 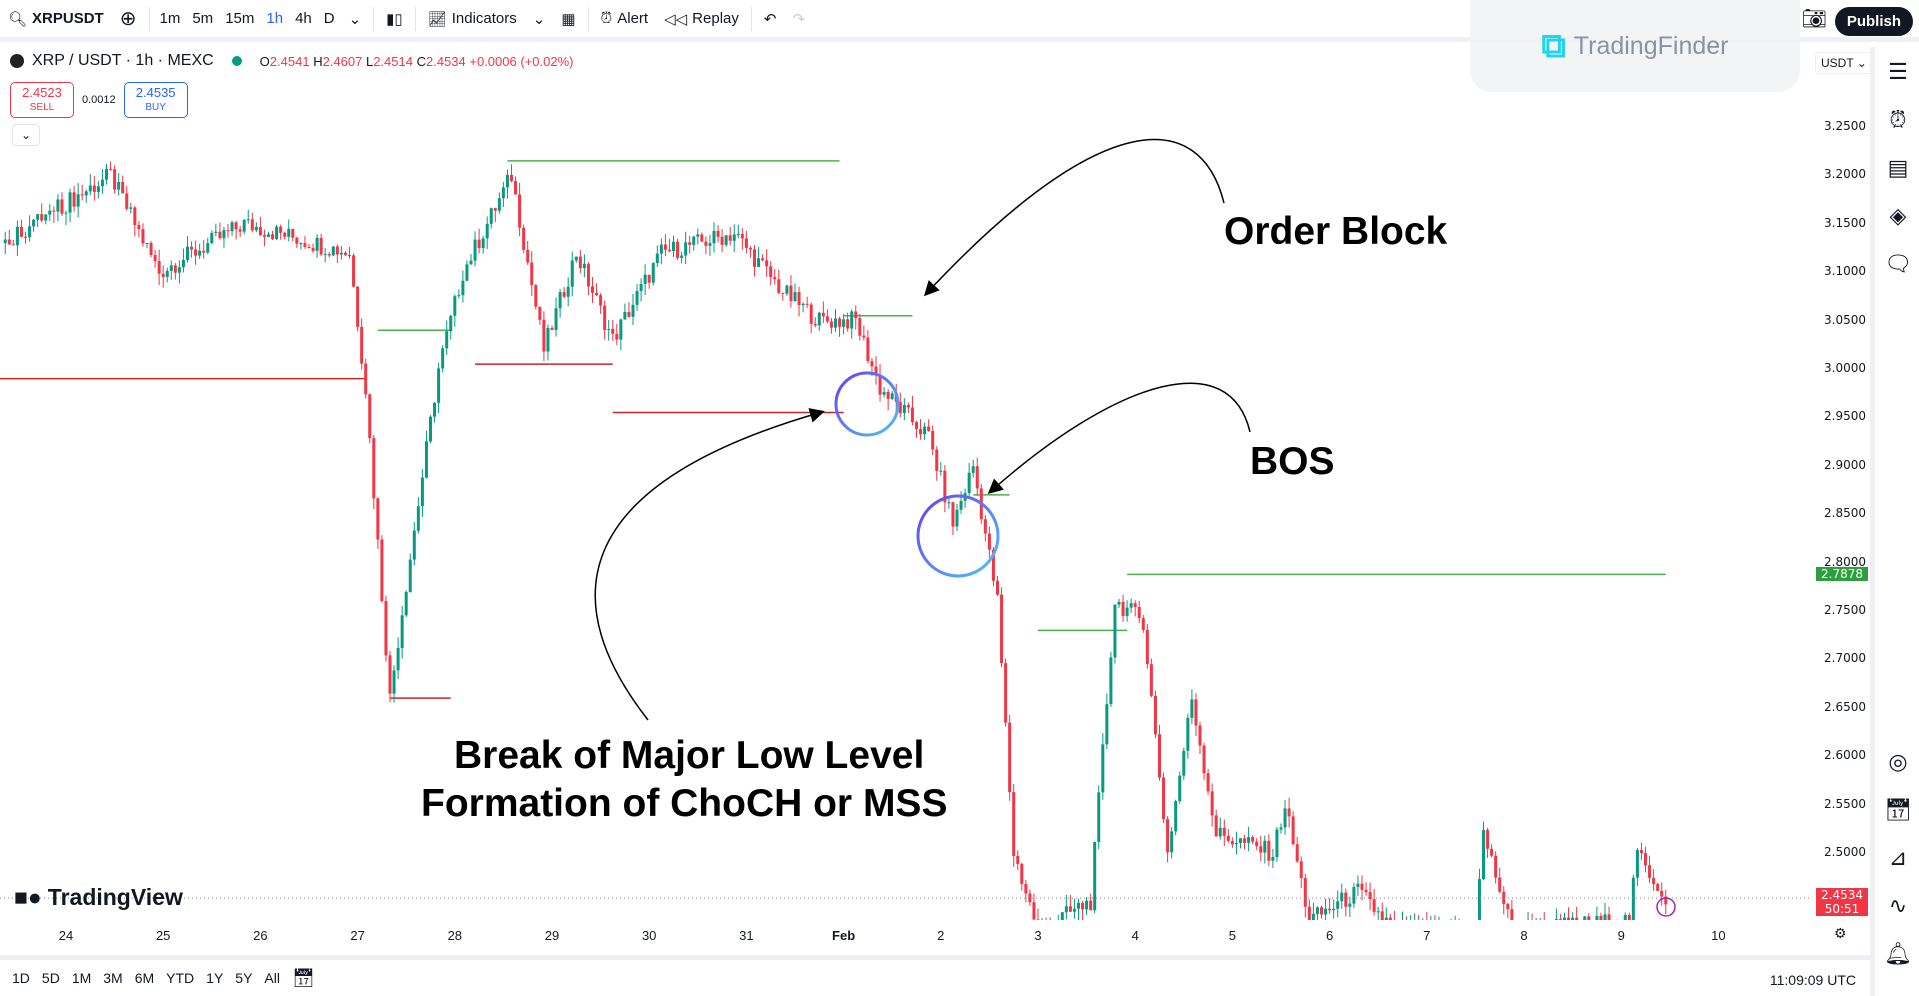 I want to click on calendar-icon: 📅︎, so click(x=1898, y=809).